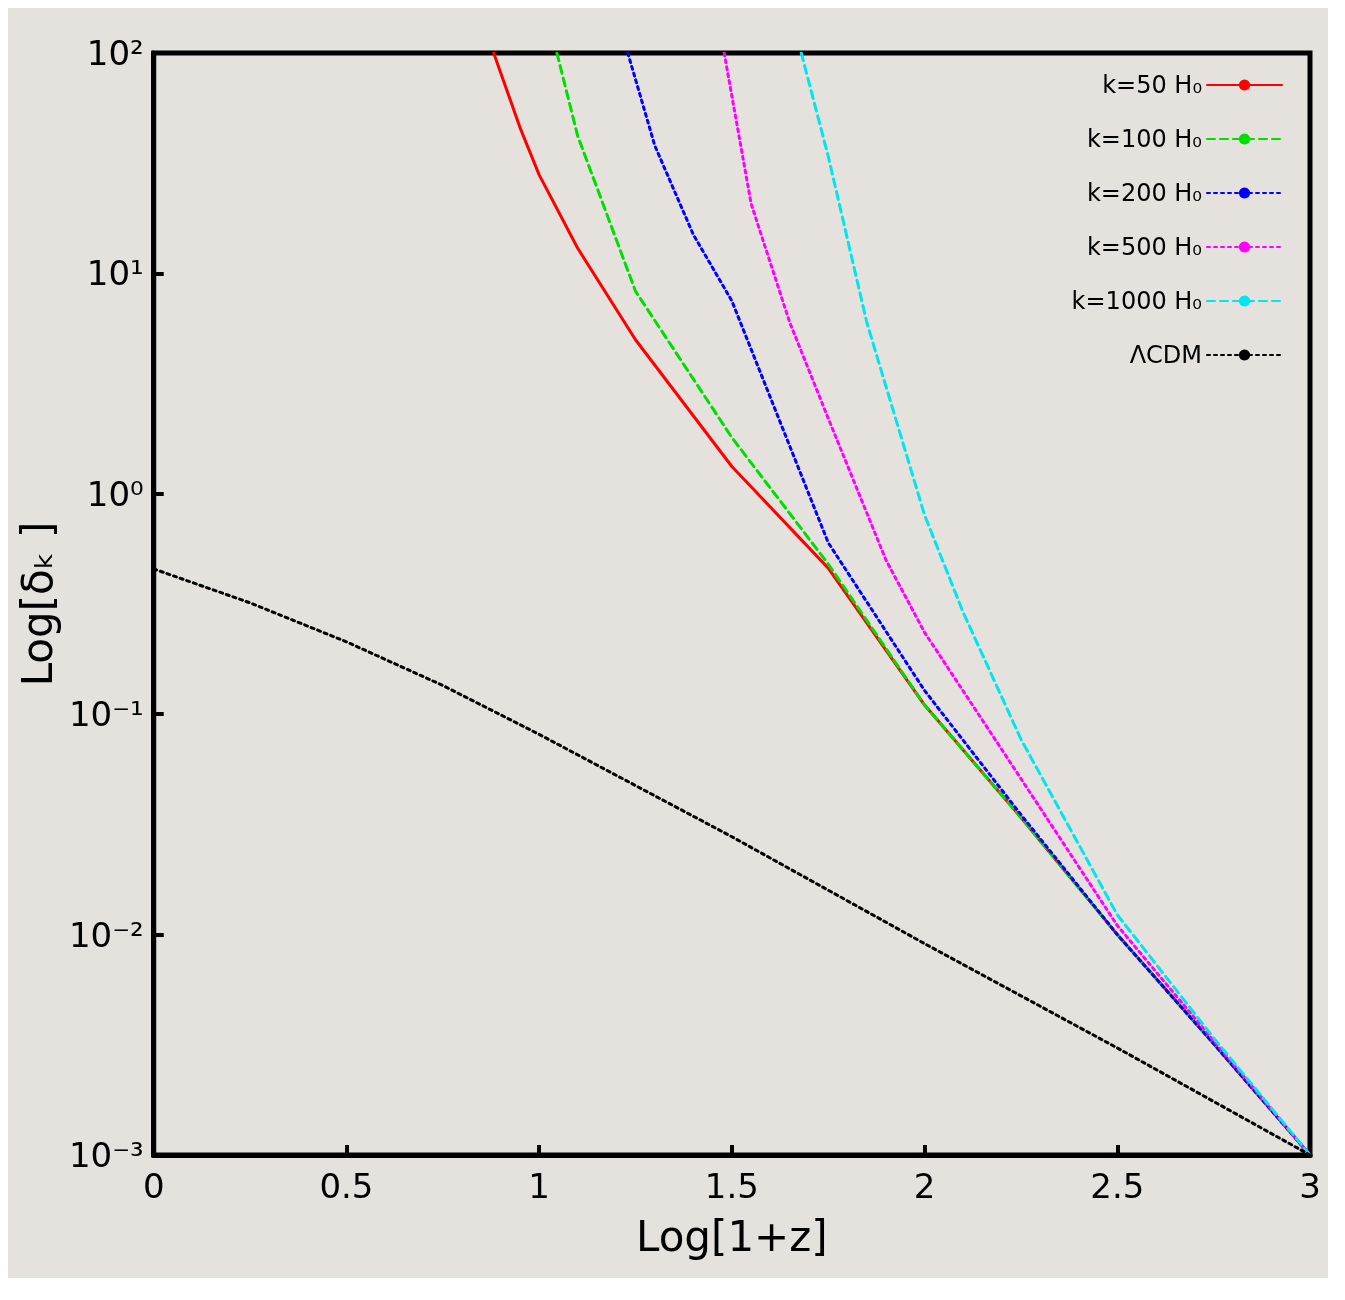 The height and width of the screenshot is (1300, 1345). I want to click on y-tick-label: 10⁰, so click(115, 493).